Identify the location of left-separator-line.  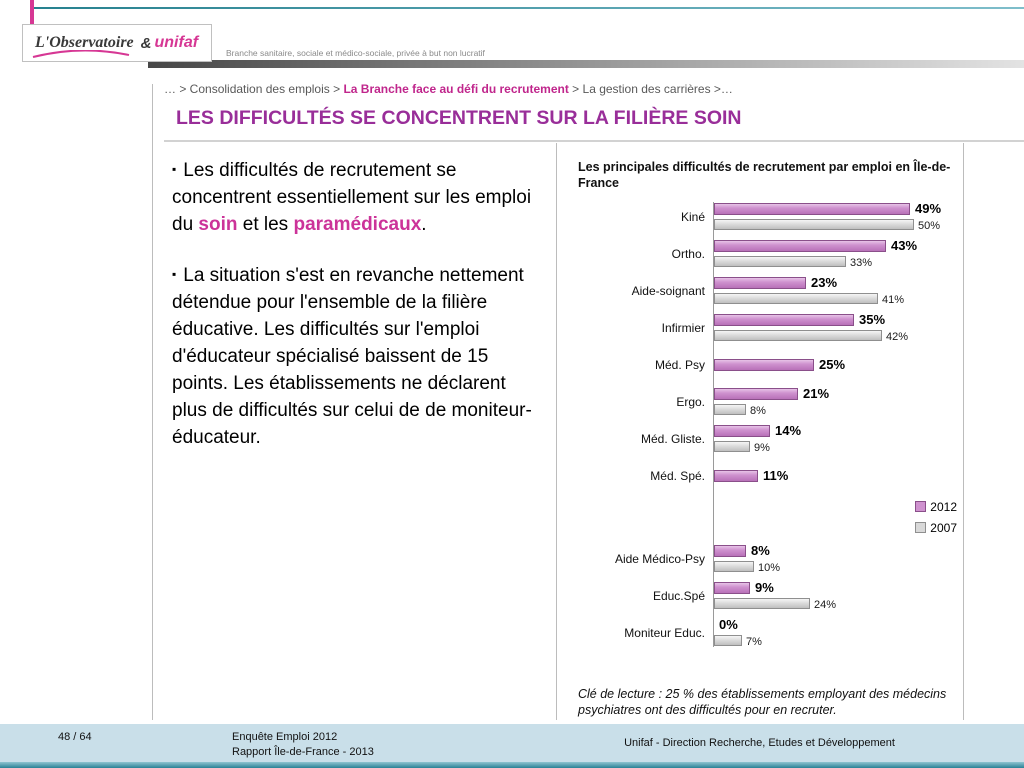
(152, 402).